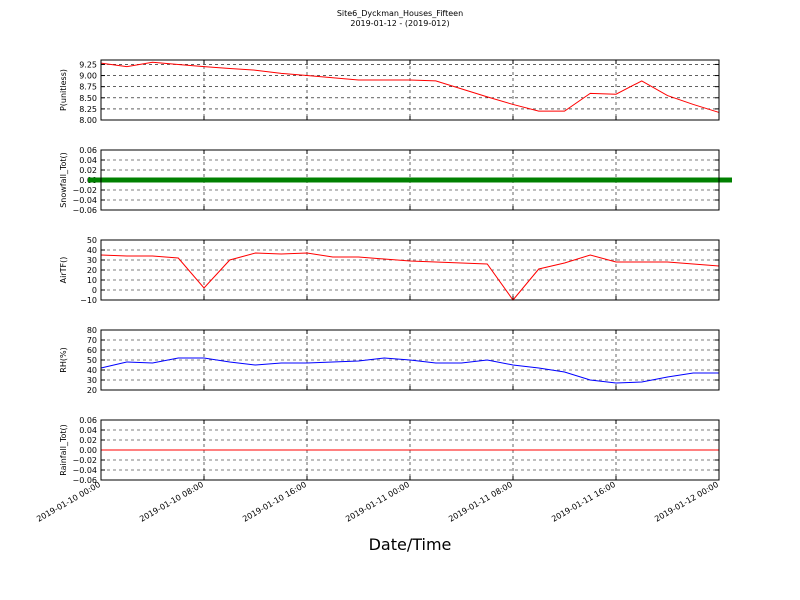  Describe the element at coordinates (92, 330) in the screenshot. I see `y-tick-label: 80` at that location.